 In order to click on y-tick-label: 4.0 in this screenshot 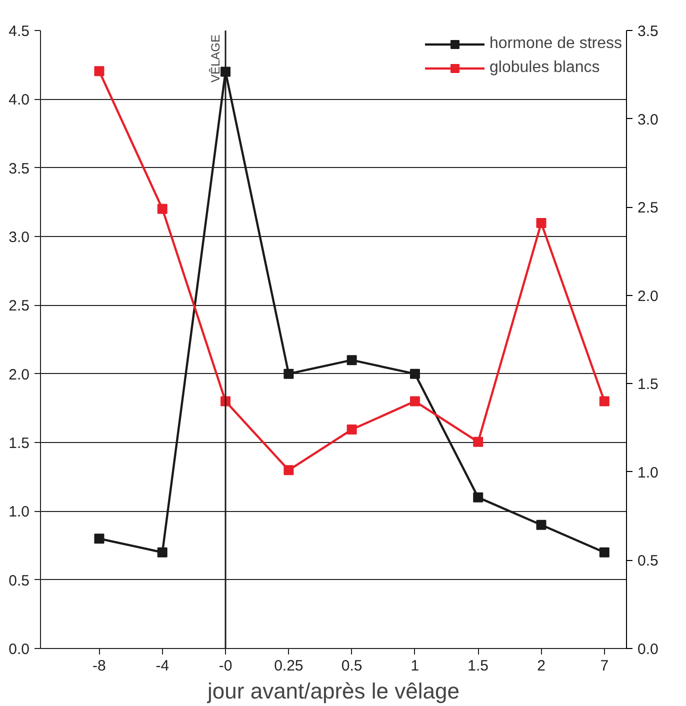, I will do `click(19, 100)`.